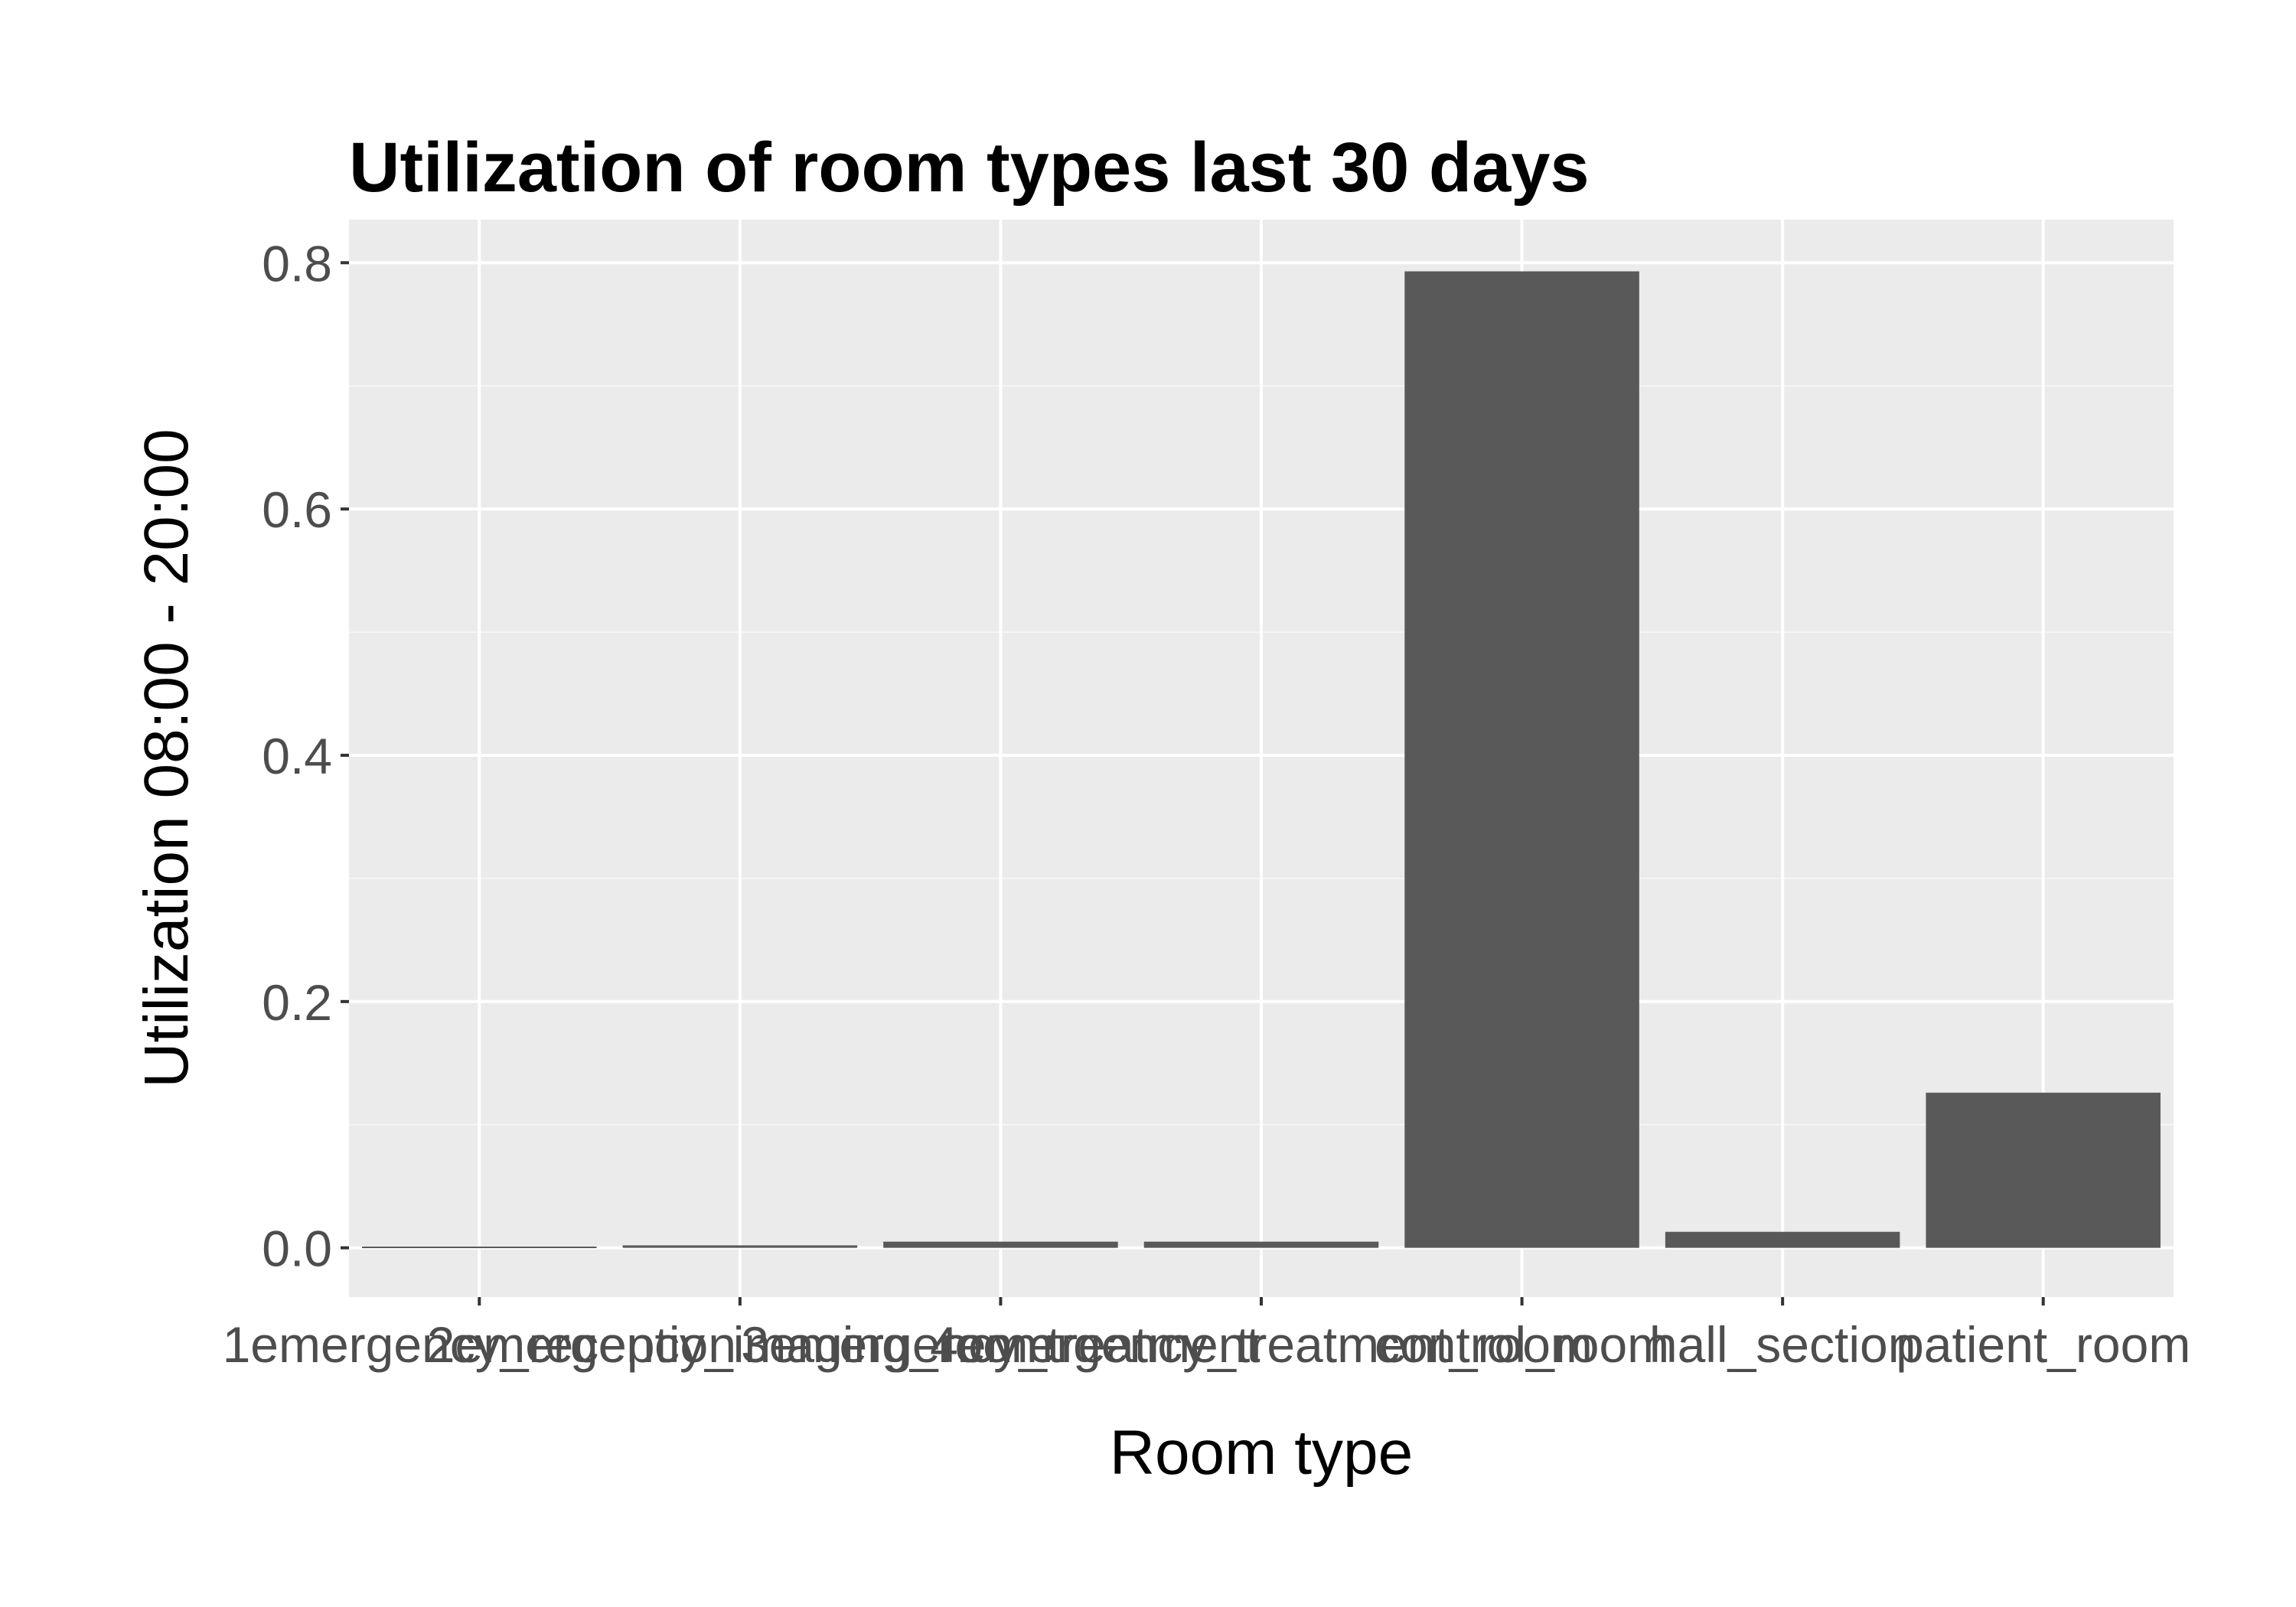 Image resolution: width=2296 pixels, height=1607 pixels. I want to click on x-axis-title: Room type, so click(1262, 1453).